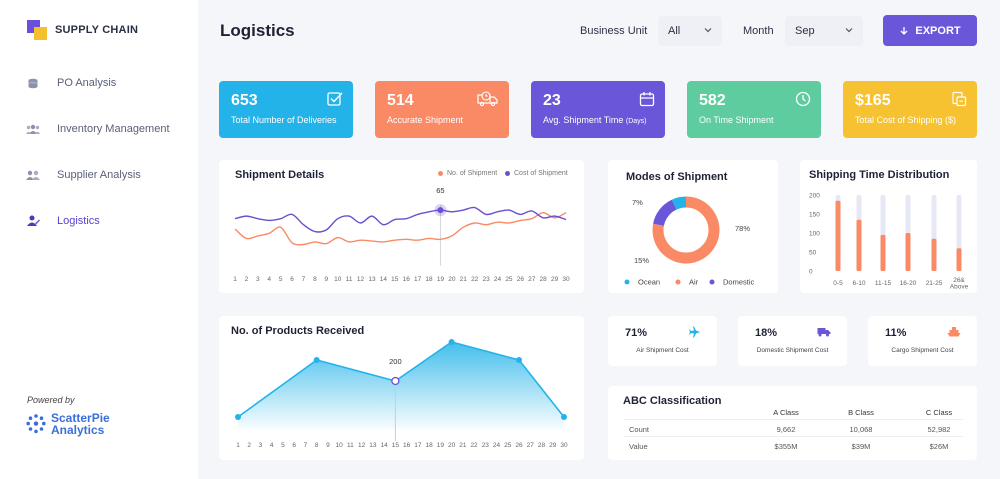  I want to click on ship-icon, so click(954, 332).